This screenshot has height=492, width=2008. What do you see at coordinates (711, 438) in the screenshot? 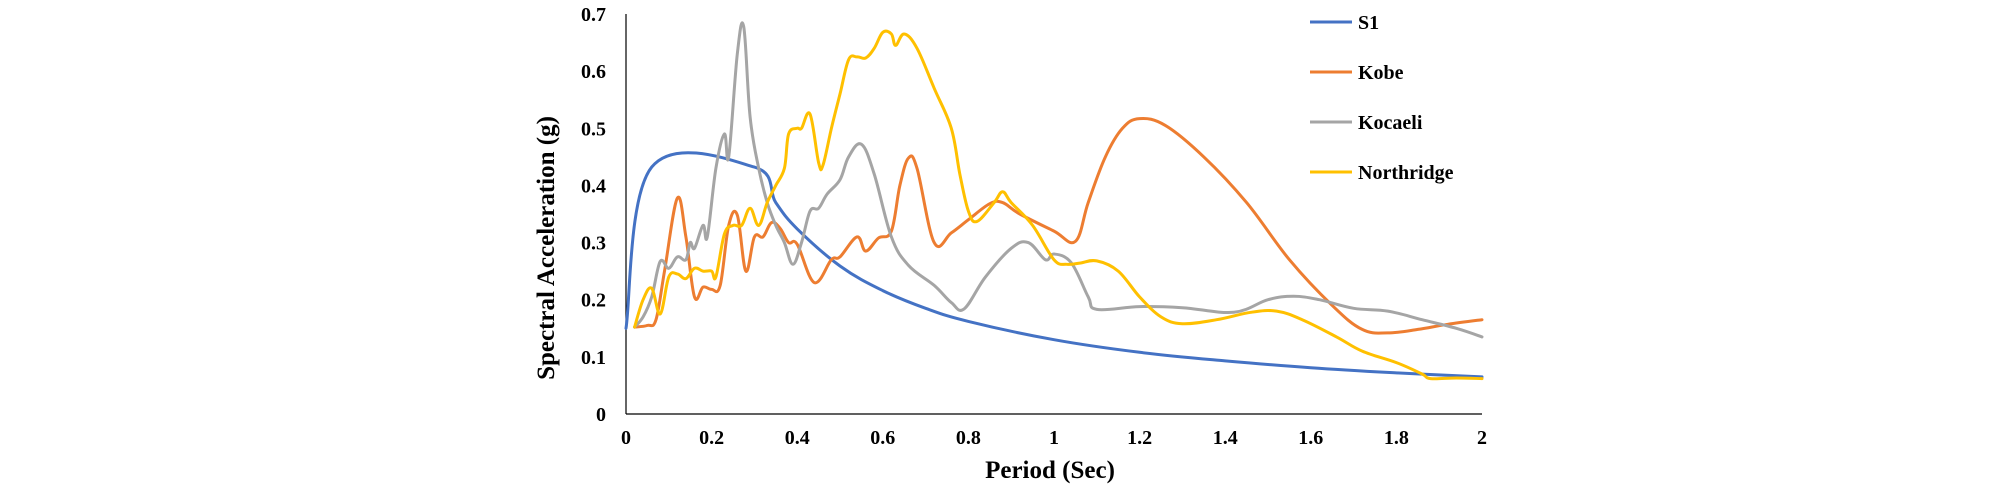
I see `x-tick-label: 0.2` at bounding box center [711, 438].